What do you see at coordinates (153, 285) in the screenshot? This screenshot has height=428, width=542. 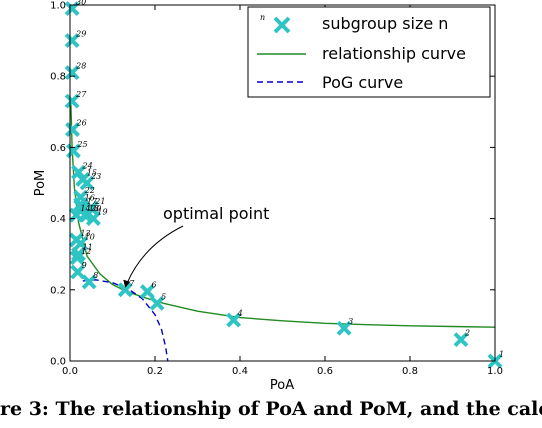 I see `point-label: 6` at bounding box center [153, 285].